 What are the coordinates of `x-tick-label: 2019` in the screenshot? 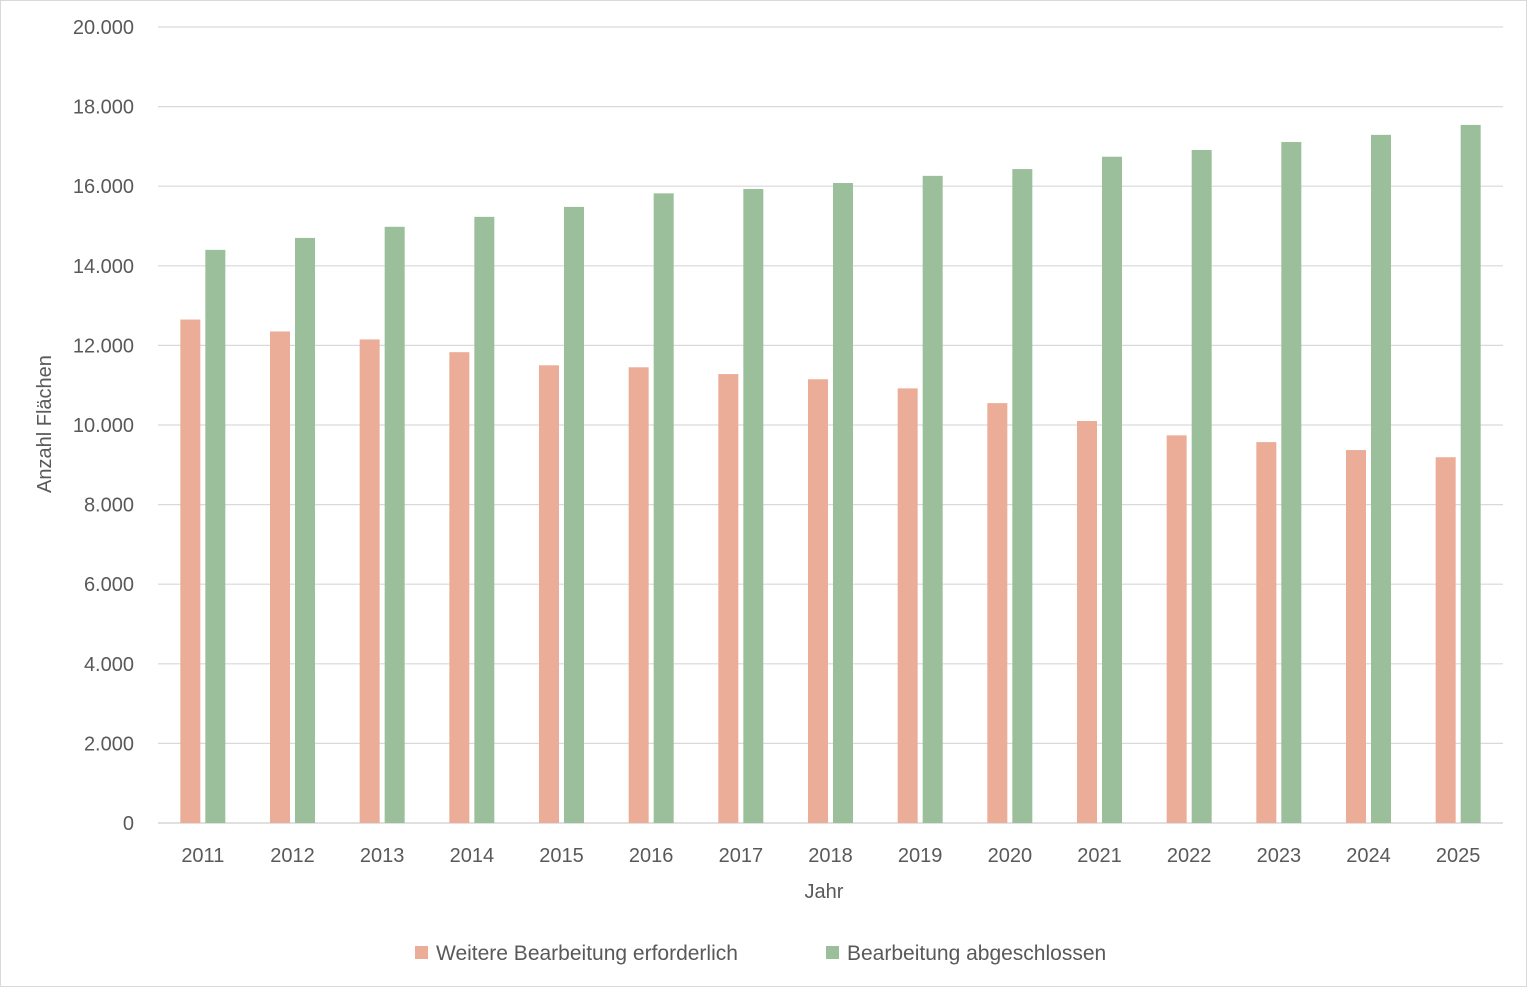 It's located at (920, 856).